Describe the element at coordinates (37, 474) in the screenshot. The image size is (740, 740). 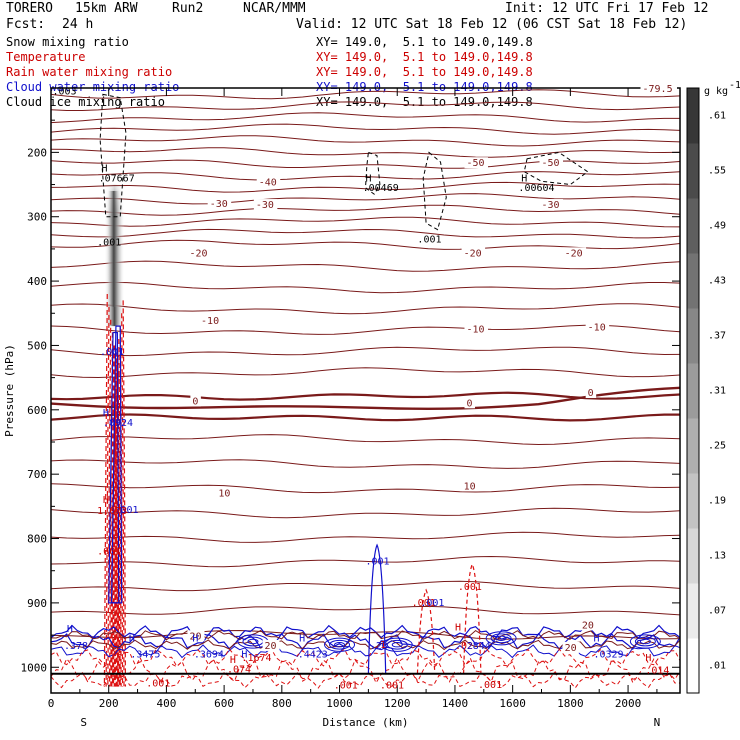
I see `y-tick-label: 700` at that location.